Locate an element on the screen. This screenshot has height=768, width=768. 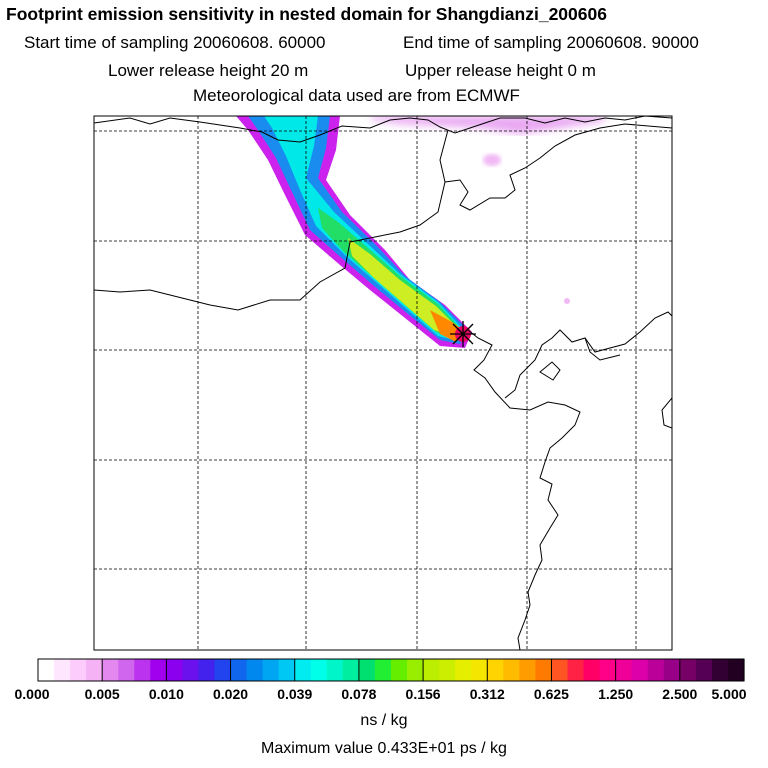
meteorological-data-label: Meteorological data used are from ECMWF is located at coordinates (356, 95).